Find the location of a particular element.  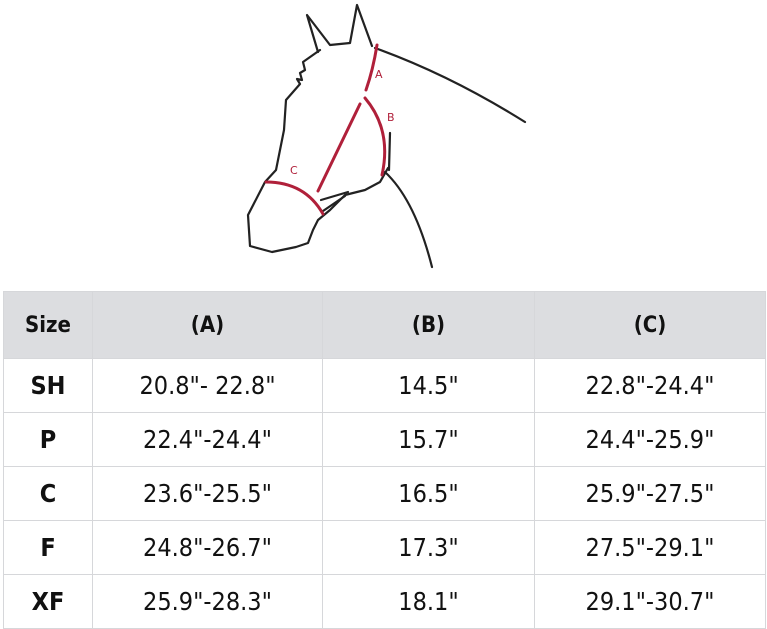

horse-neck-top-line is located at coordinates (450, 85).